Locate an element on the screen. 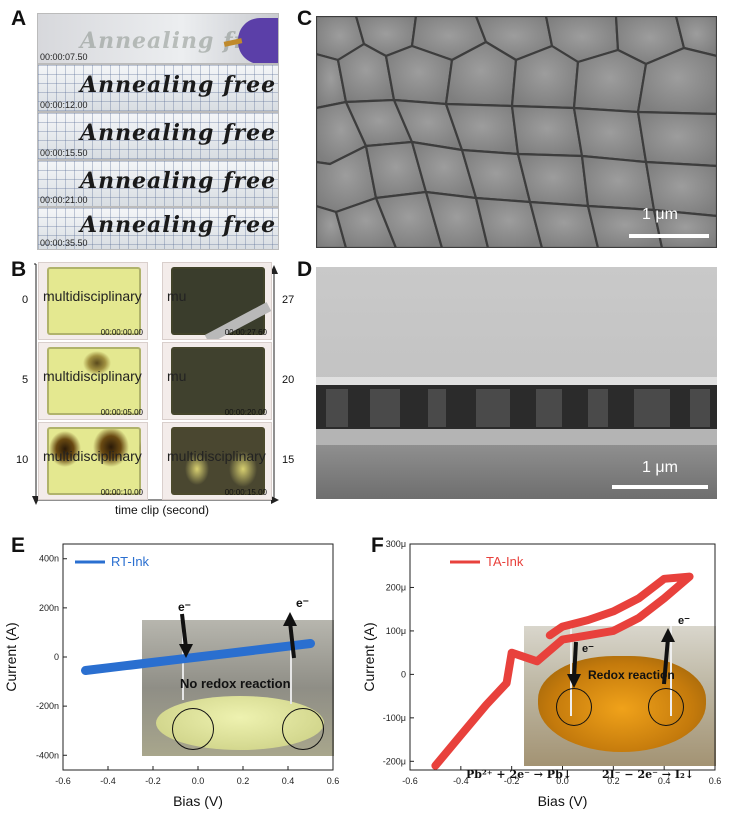 The height and width of the screenshot is (818, 755). reduction-equation: Pb²⁺ + 2e⁻ → Pb↓ is located at coordinates (519, 774).